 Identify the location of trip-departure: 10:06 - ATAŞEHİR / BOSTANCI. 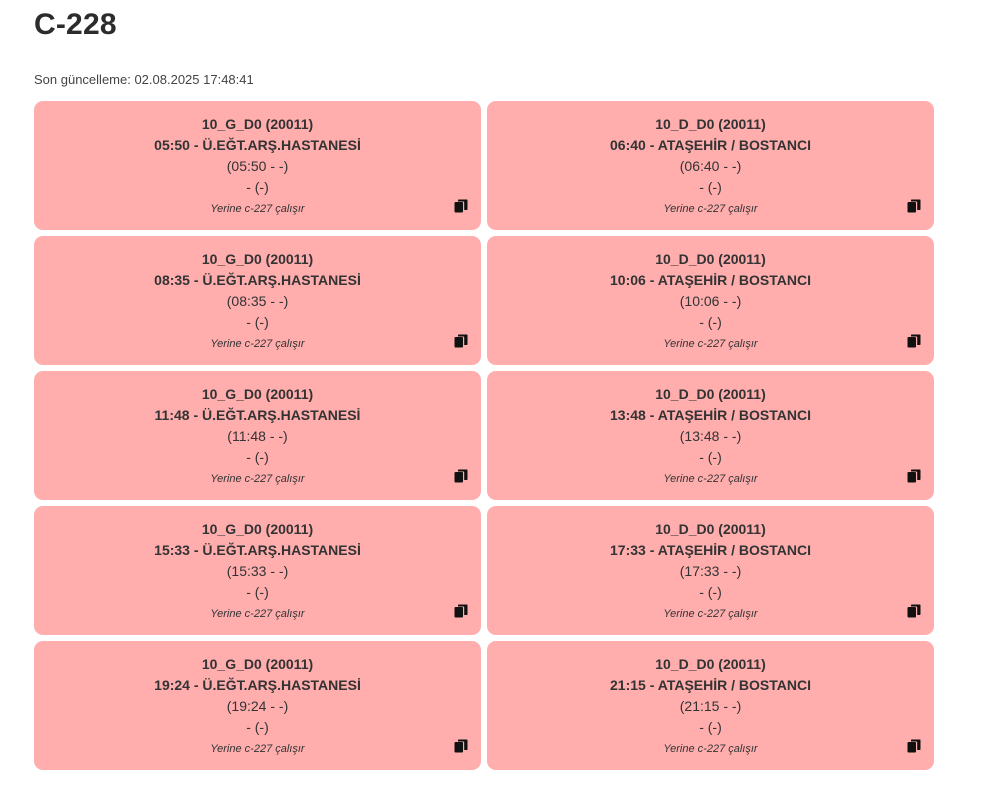
(710, 280).